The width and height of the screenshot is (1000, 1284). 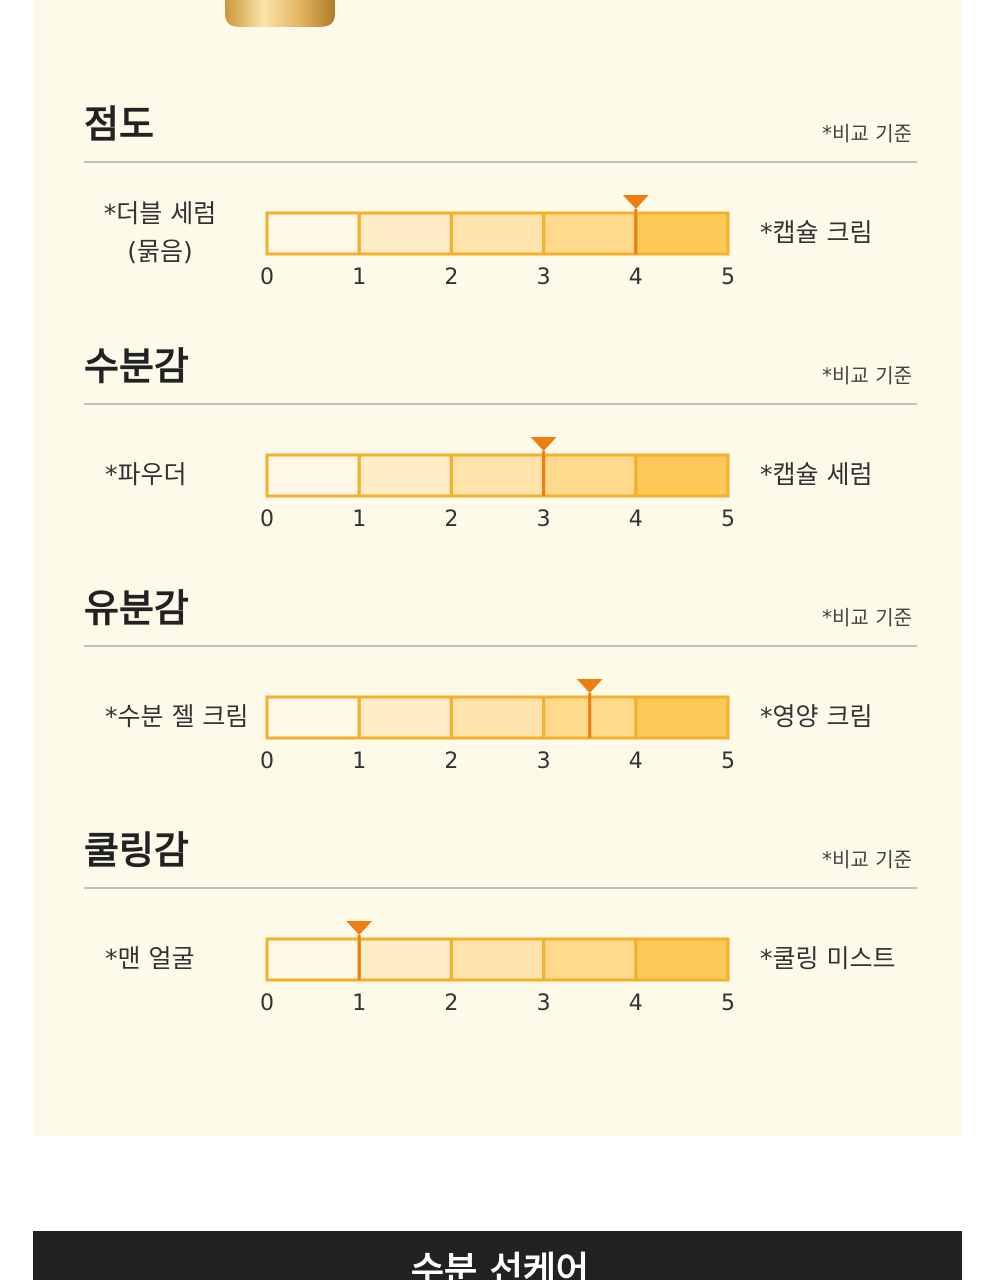 I want to click on section-title: 유분감, so click(x=136, y=609).